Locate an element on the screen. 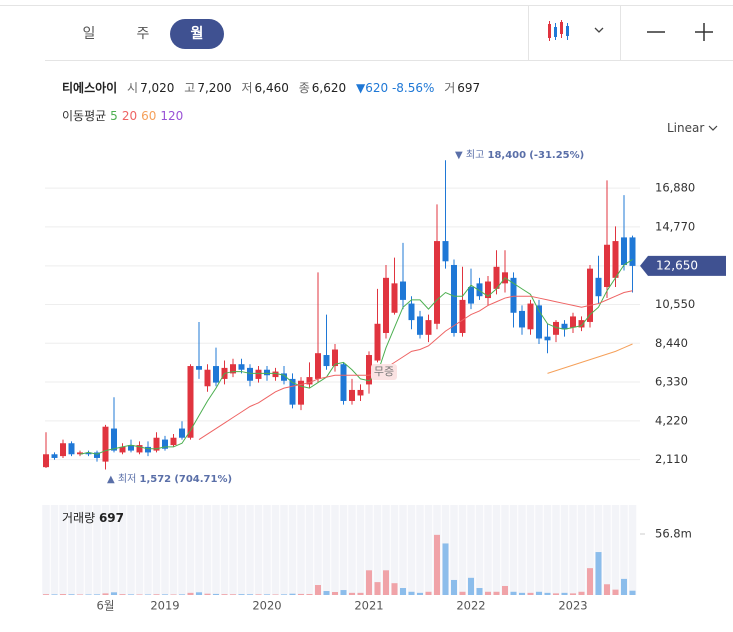  tab-day: 일 is located at coordinates (89, 34).